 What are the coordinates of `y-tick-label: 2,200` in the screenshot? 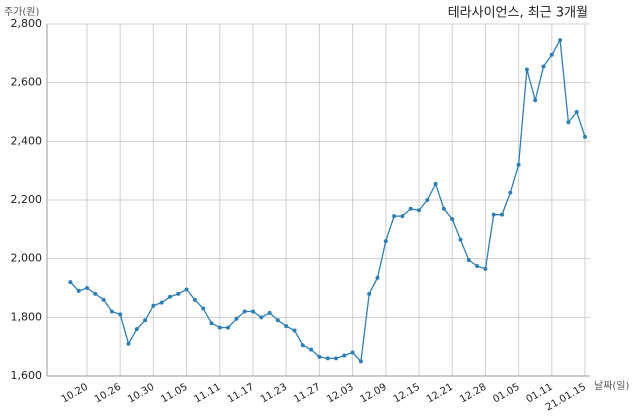 It's located at (27, 199).